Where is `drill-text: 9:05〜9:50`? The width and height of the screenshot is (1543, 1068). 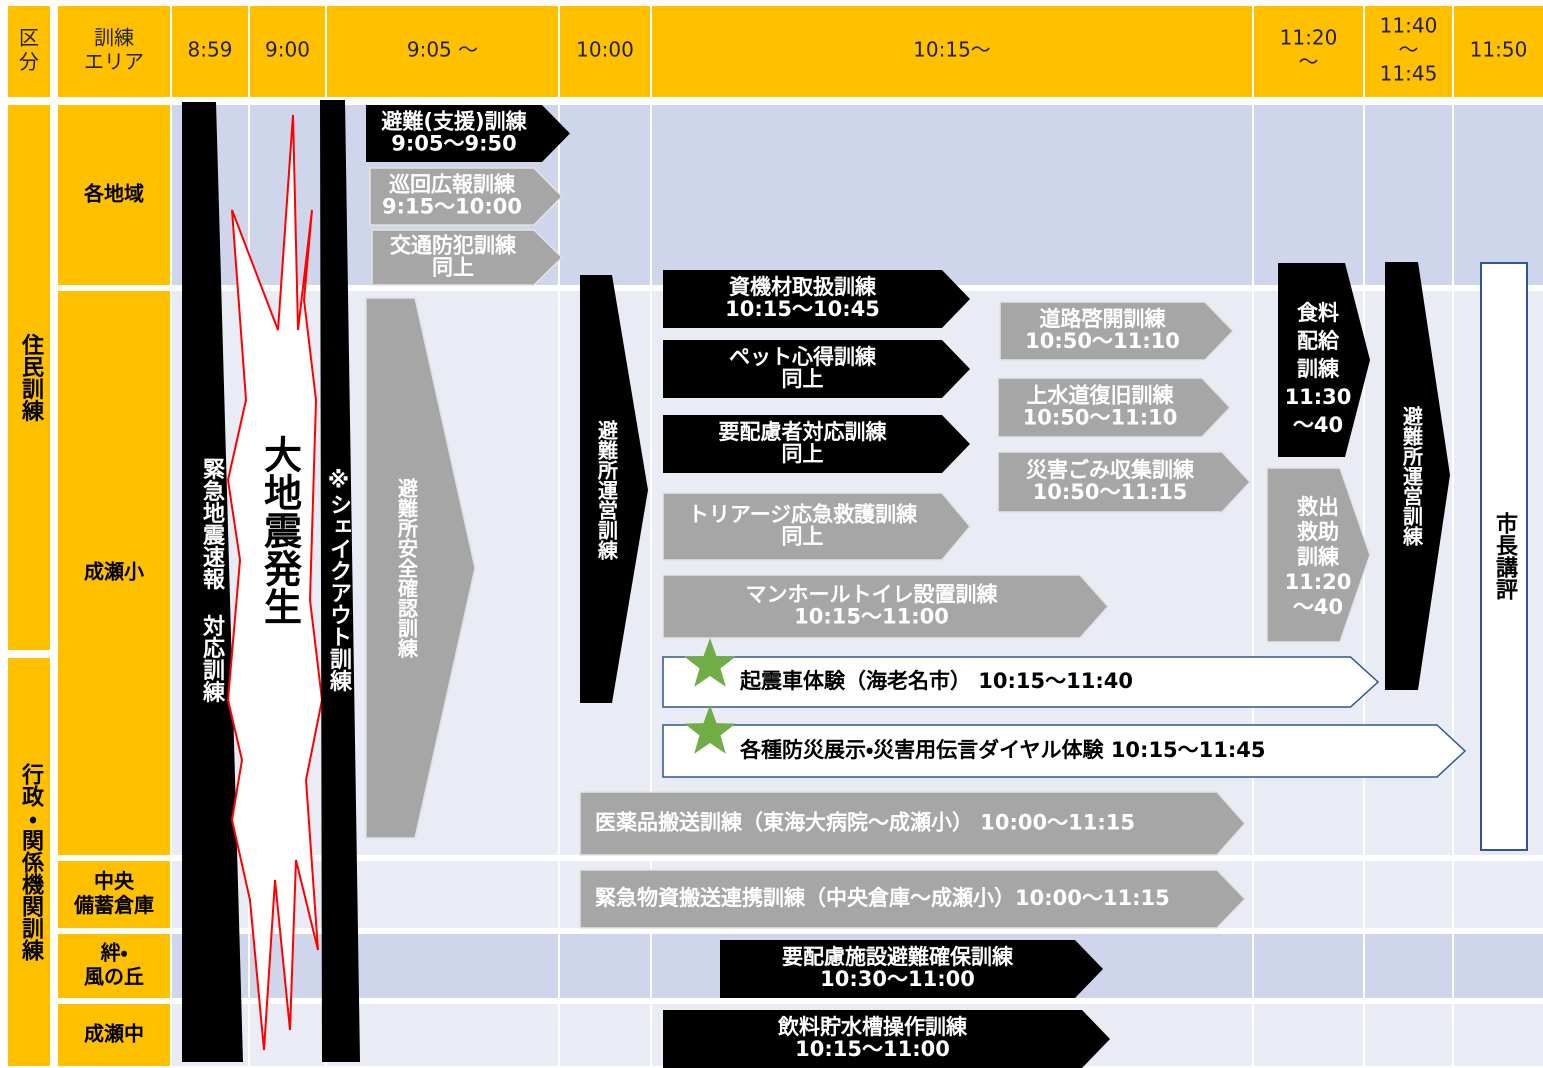
drill-text: 9:05〜9:50 is located at coordinates (453, 144).